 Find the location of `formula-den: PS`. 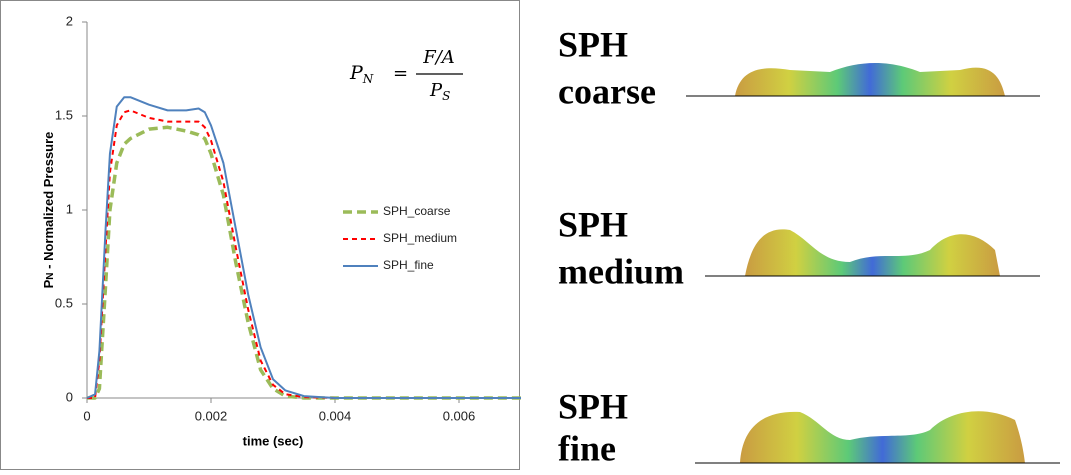

formula-den: PS is located at coordinates (439, 91).